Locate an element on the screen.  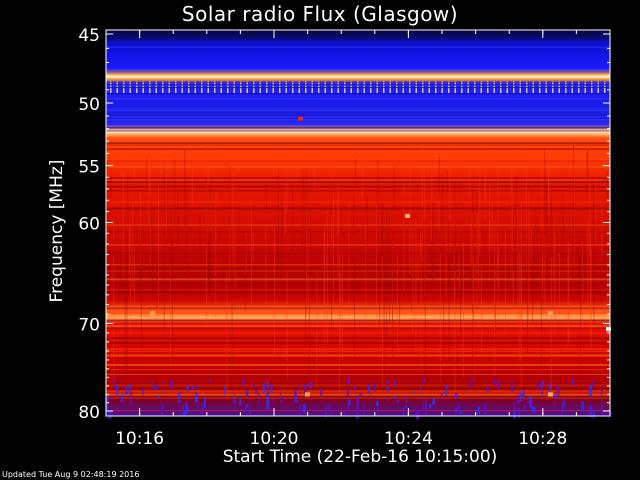
y-tick-label: 45 is located at coordinates (89, 36).